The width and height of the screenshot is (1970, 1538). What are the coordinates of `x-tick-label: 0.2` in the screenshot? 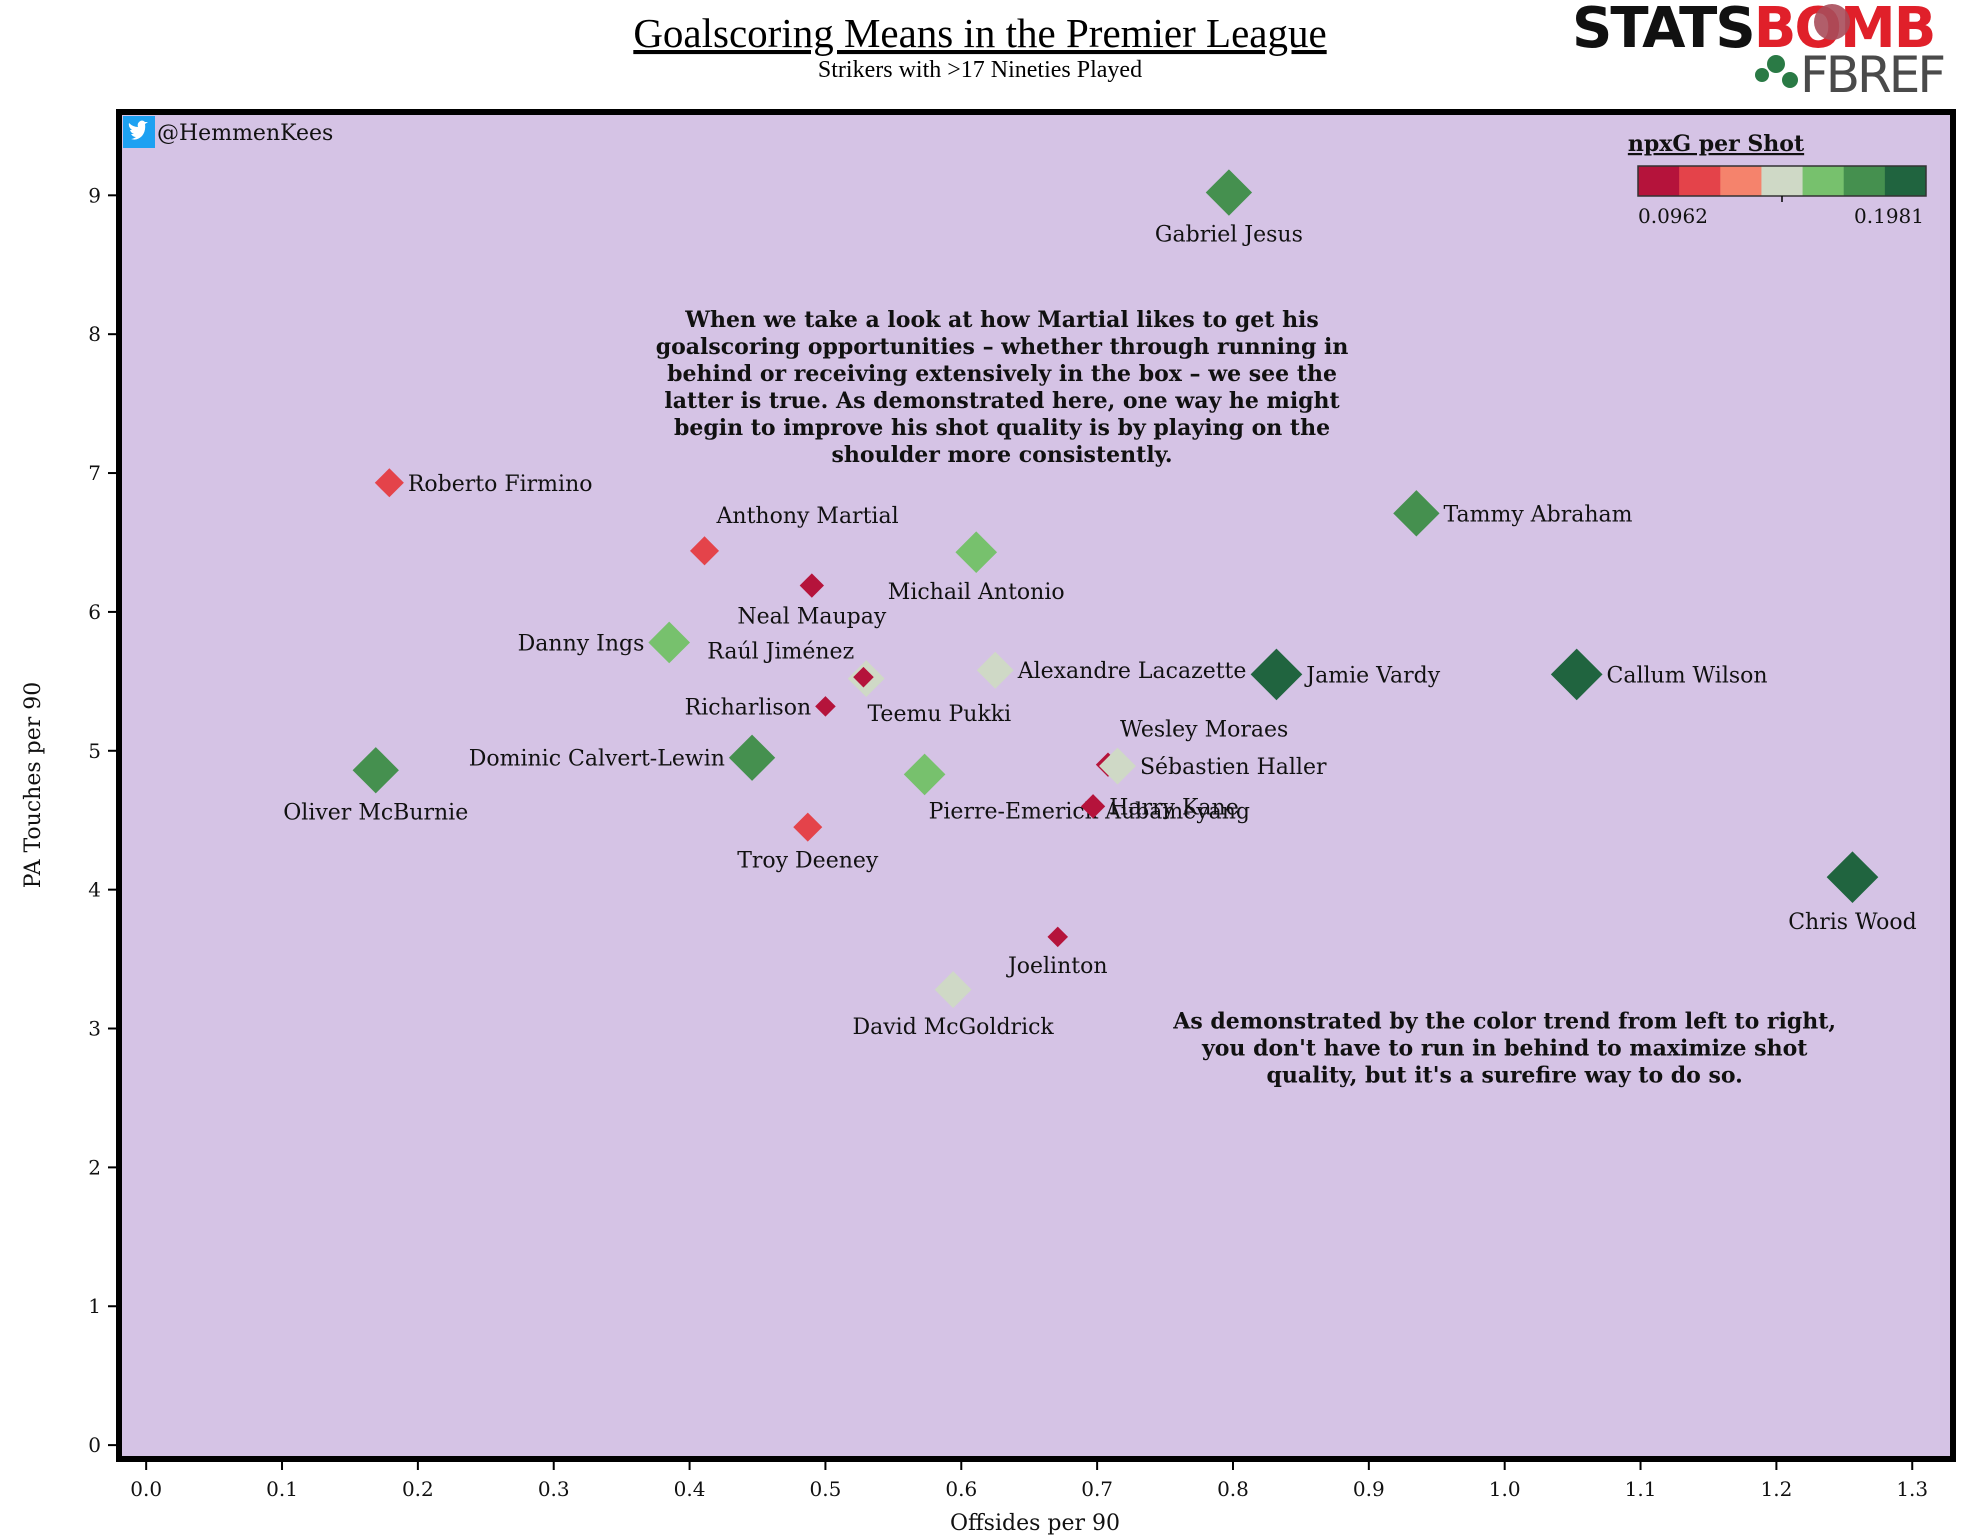 It's located at (418, 1489).